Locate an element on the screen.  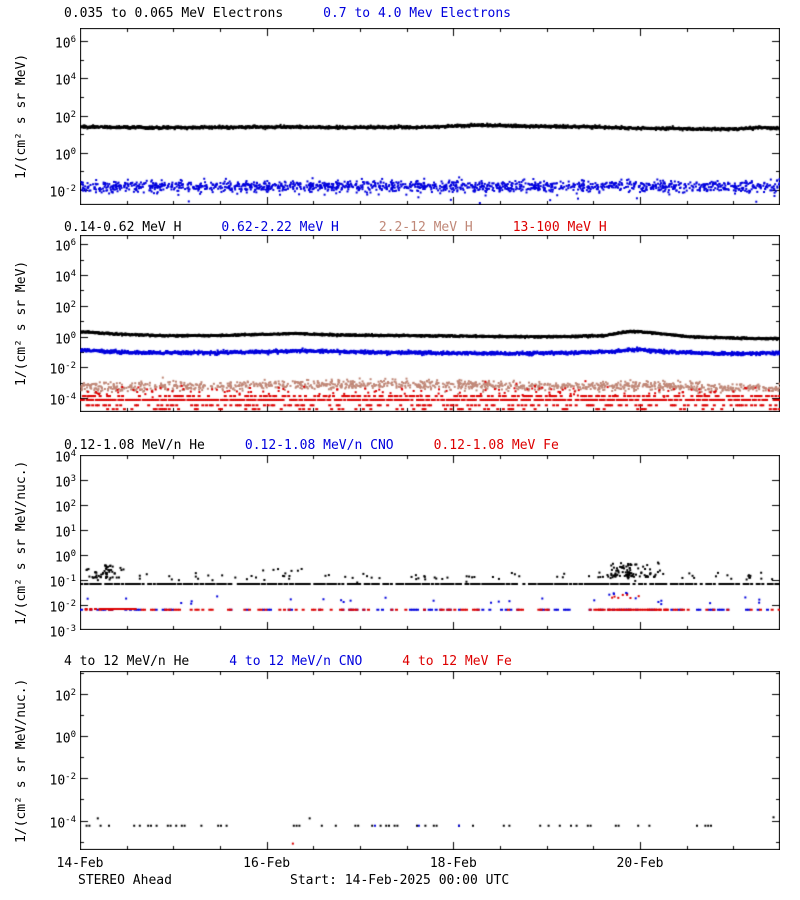
panel-1-series-label-2: 0.7 to 4.0 Mev Electrons is located at coordinates (417, 13).